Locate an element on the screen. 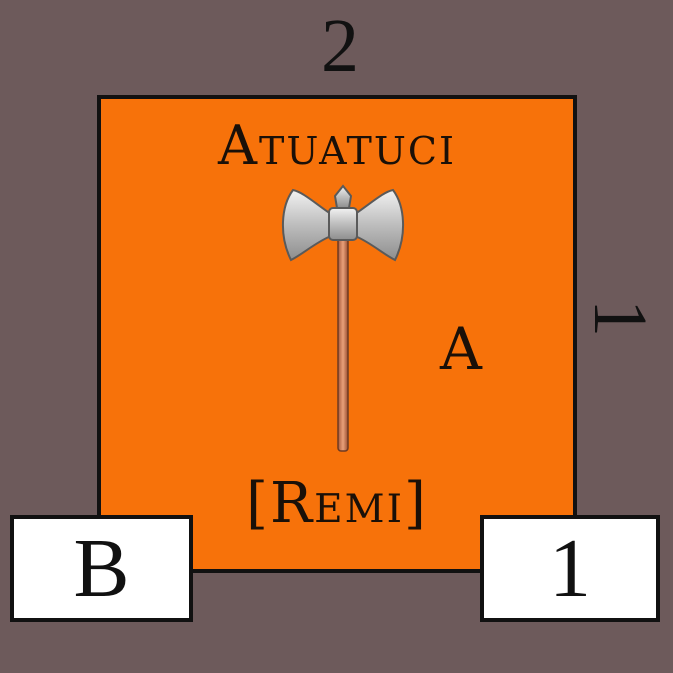 The height and width of the screenshot is (673, 673). patron-label: [Remi] is located at coordinates (337, 503).